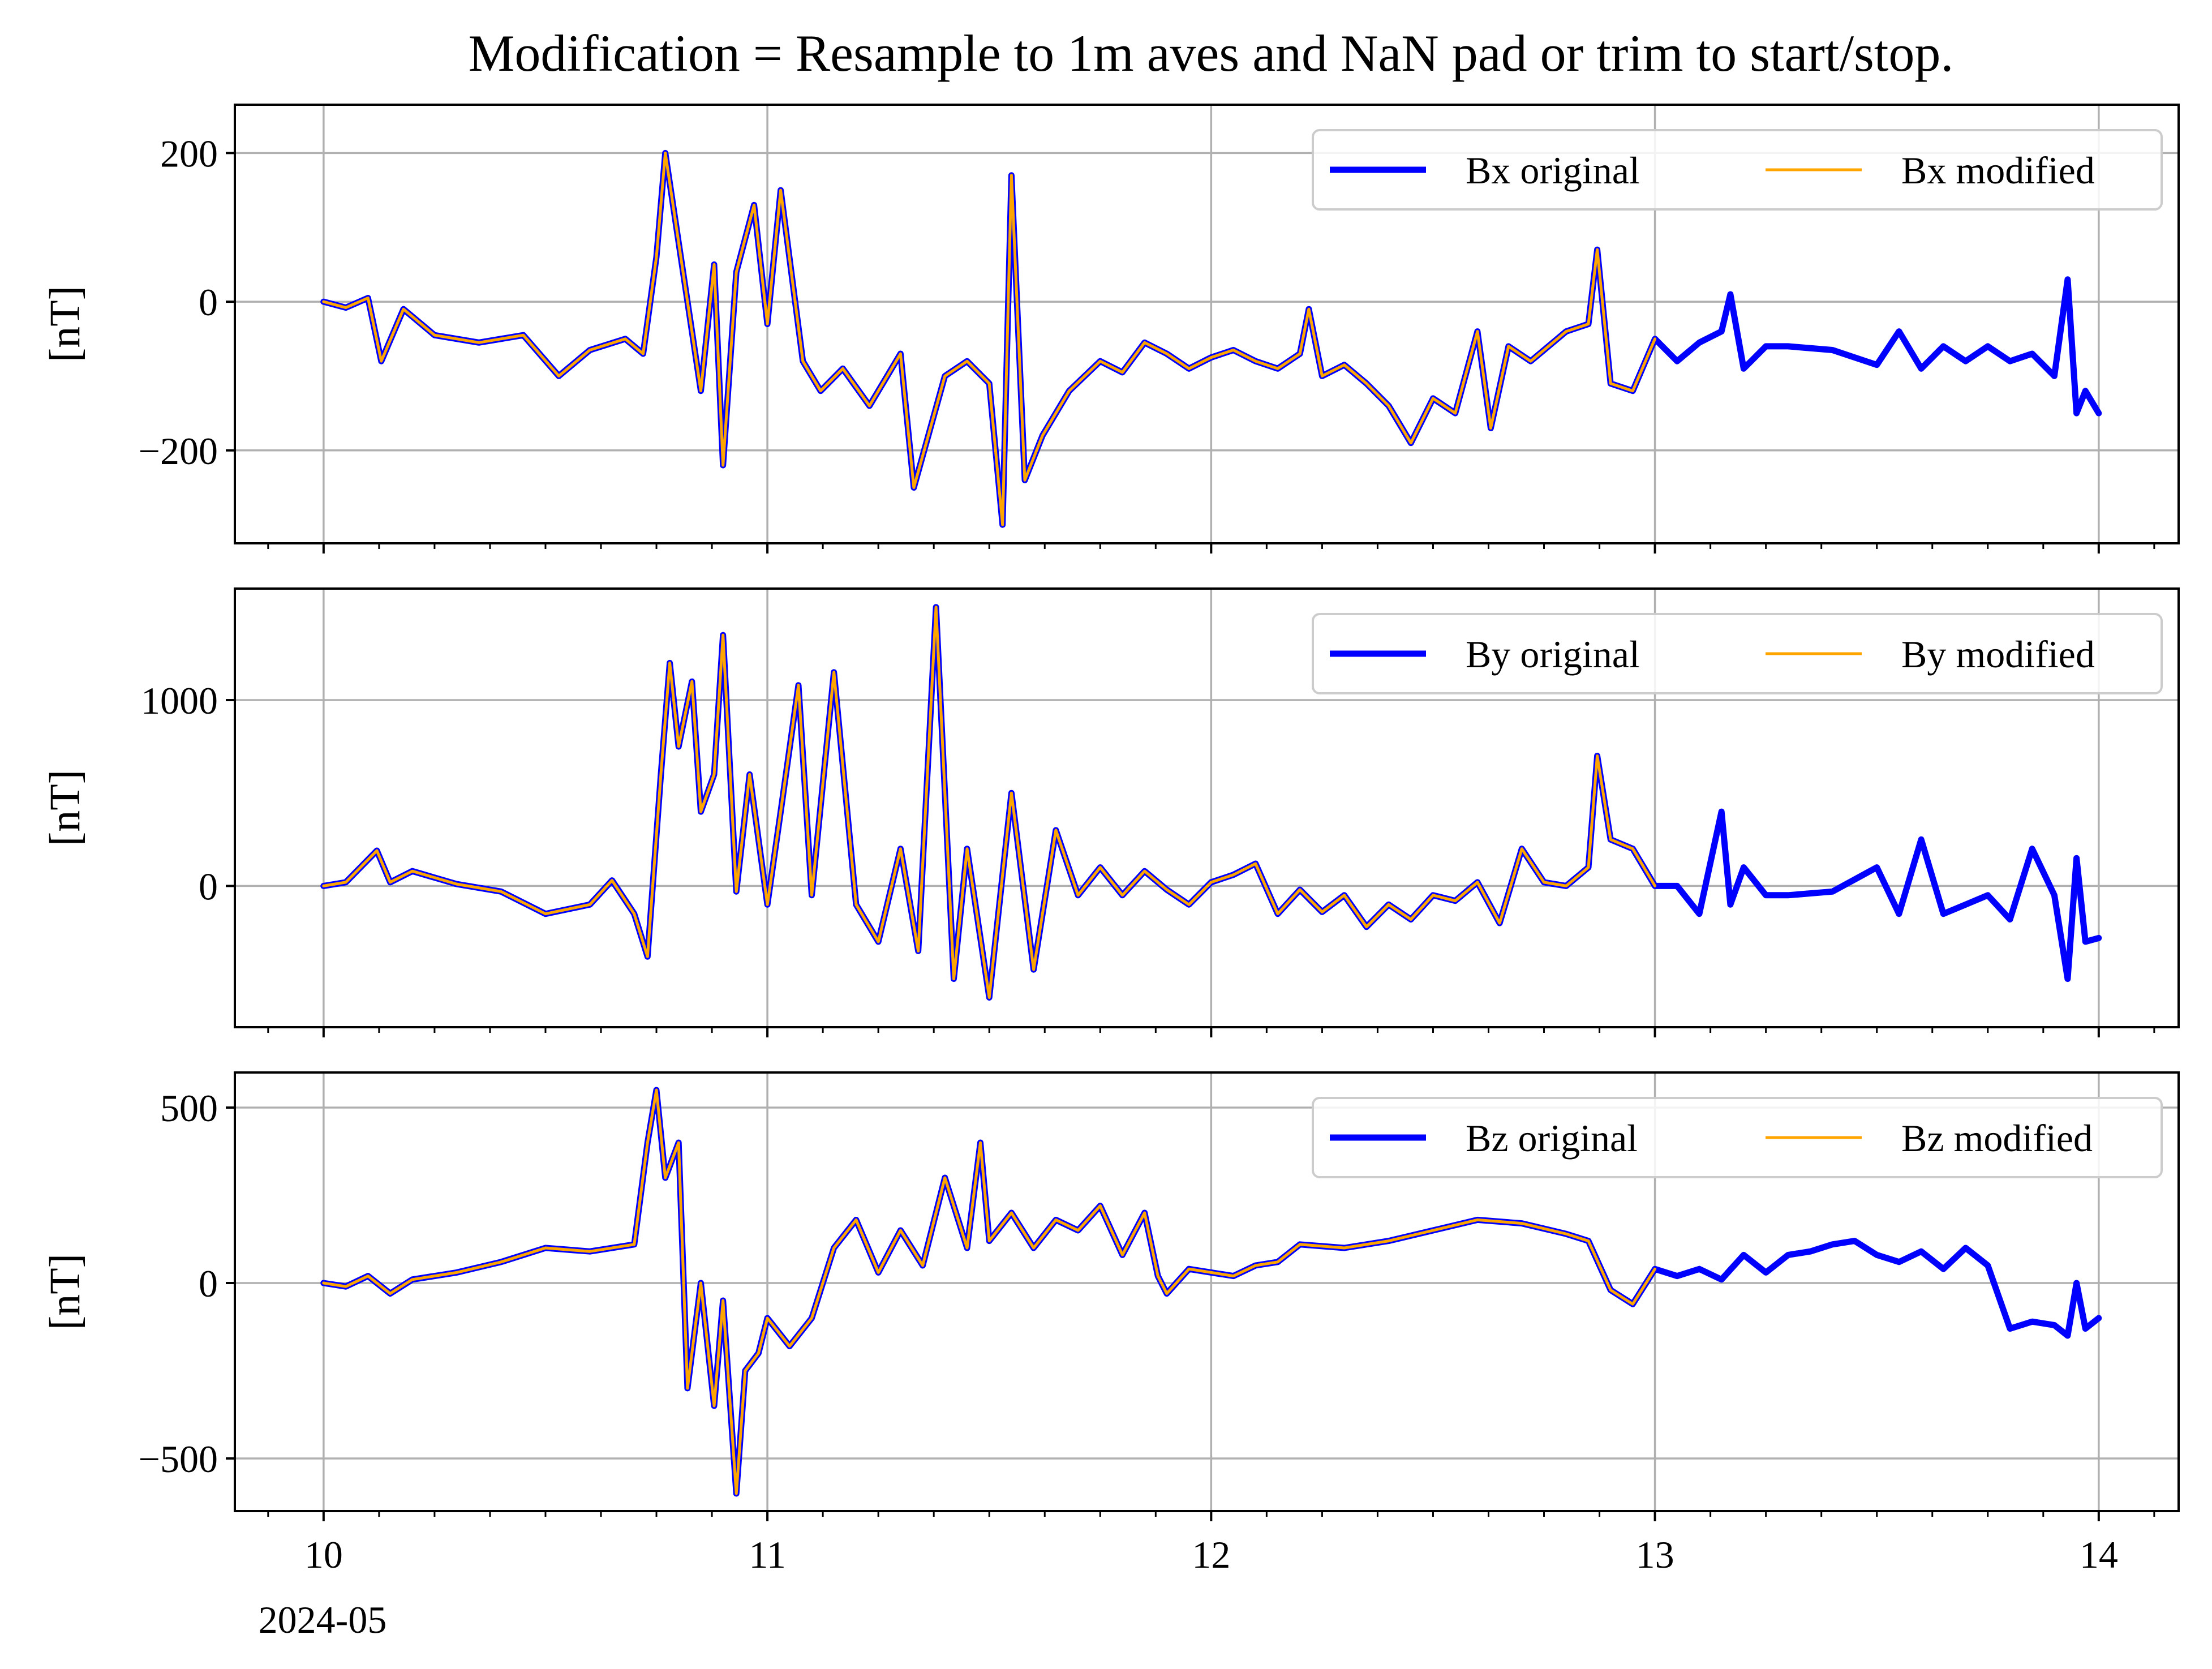 Image resolution: width=2212 pixels, height=1669 pixels. Describe the element at coordinates (179, 701) in the screenshot. I see `y-tick-label: 1000` at that location.